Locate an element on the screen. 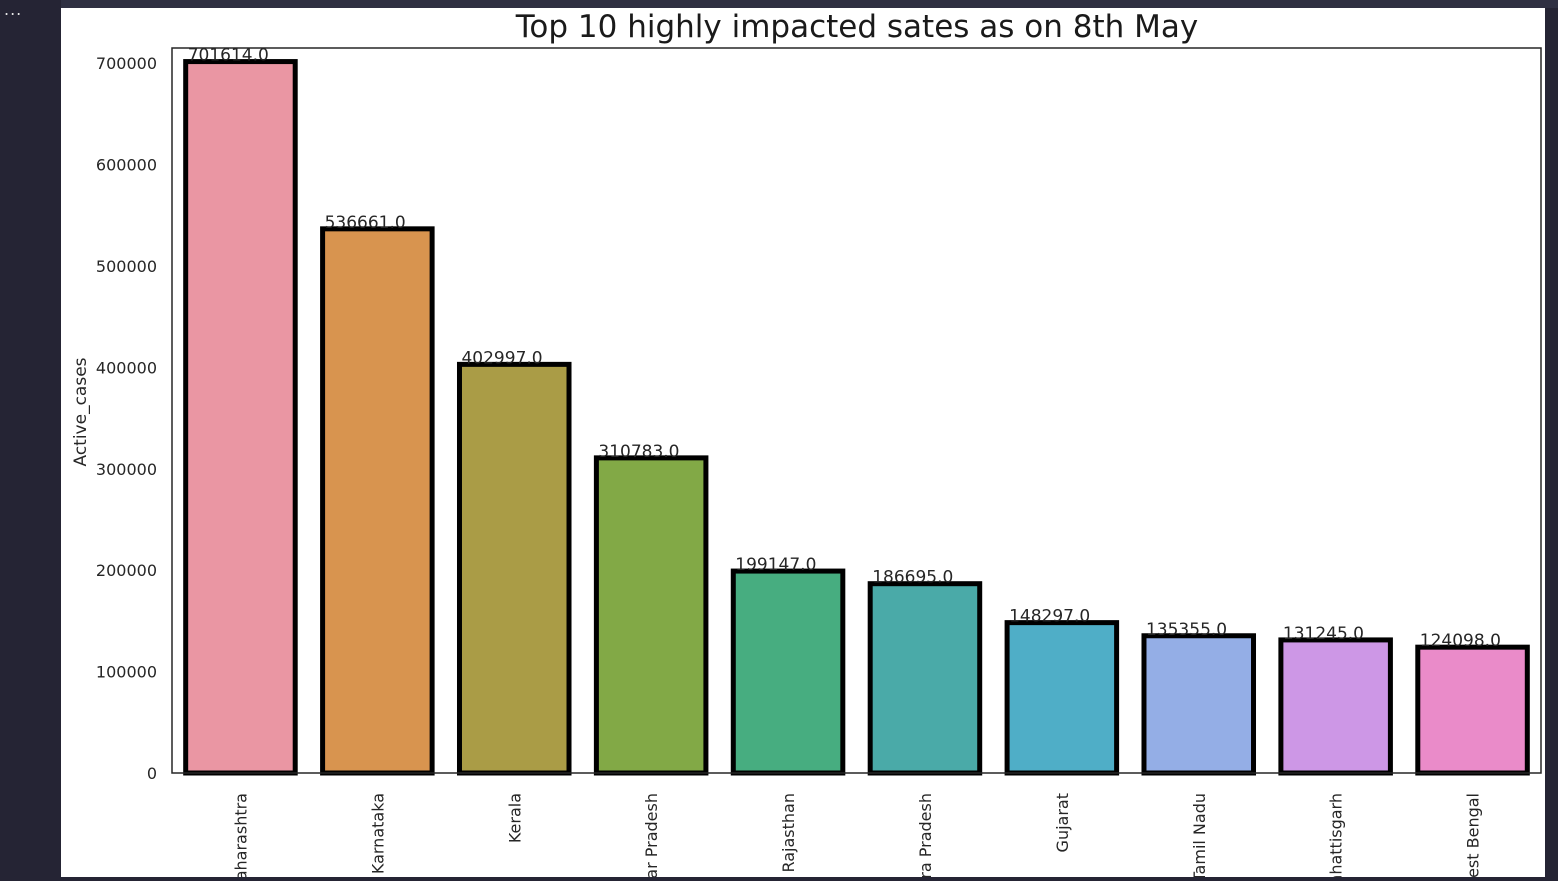 This screenshot has height=881, width=1558. x-tick-label: Chhattisgarh is located at coordinates (1336, 835).